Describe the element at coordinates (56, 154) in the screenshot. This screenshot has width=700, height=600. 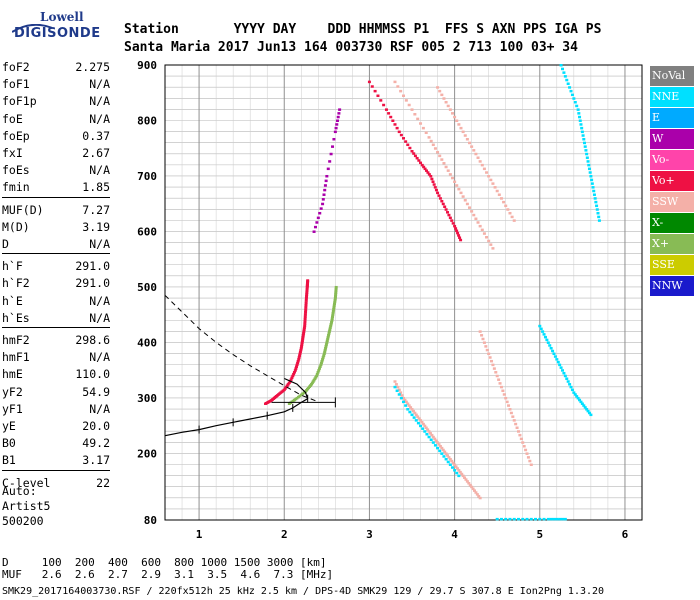
I see `param-fxi: fxI 2.67` at that location.